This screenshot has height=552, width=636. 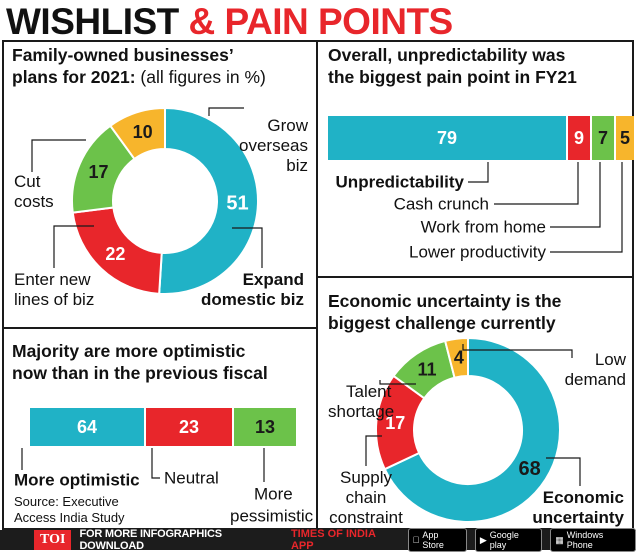 I want to click on pain-value-lower-productivity: 5, so click(x=625, y=138).